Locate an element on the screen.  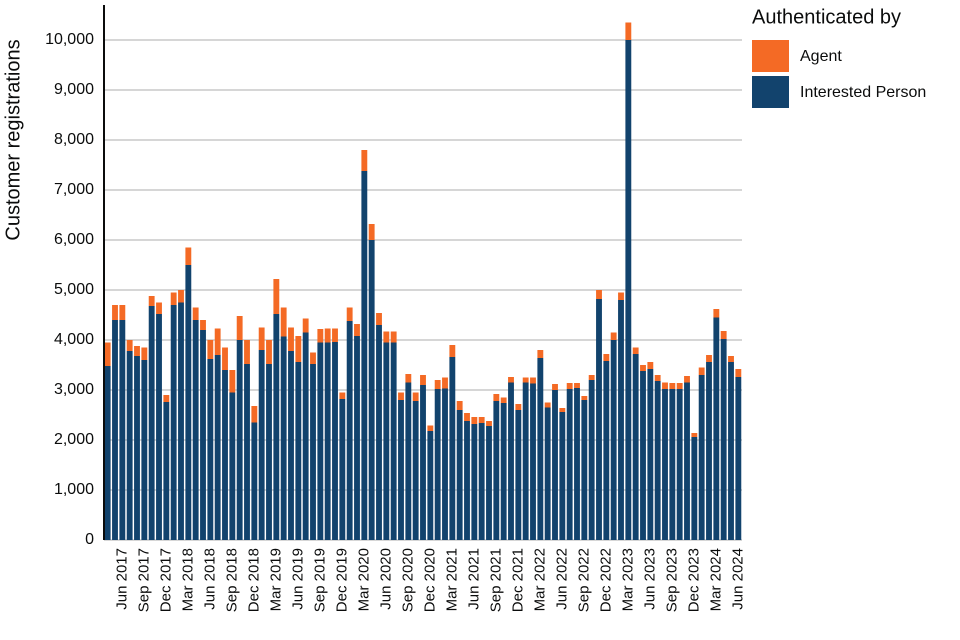
y-tick-label: 8,000 is located at coordinates (74, 139).